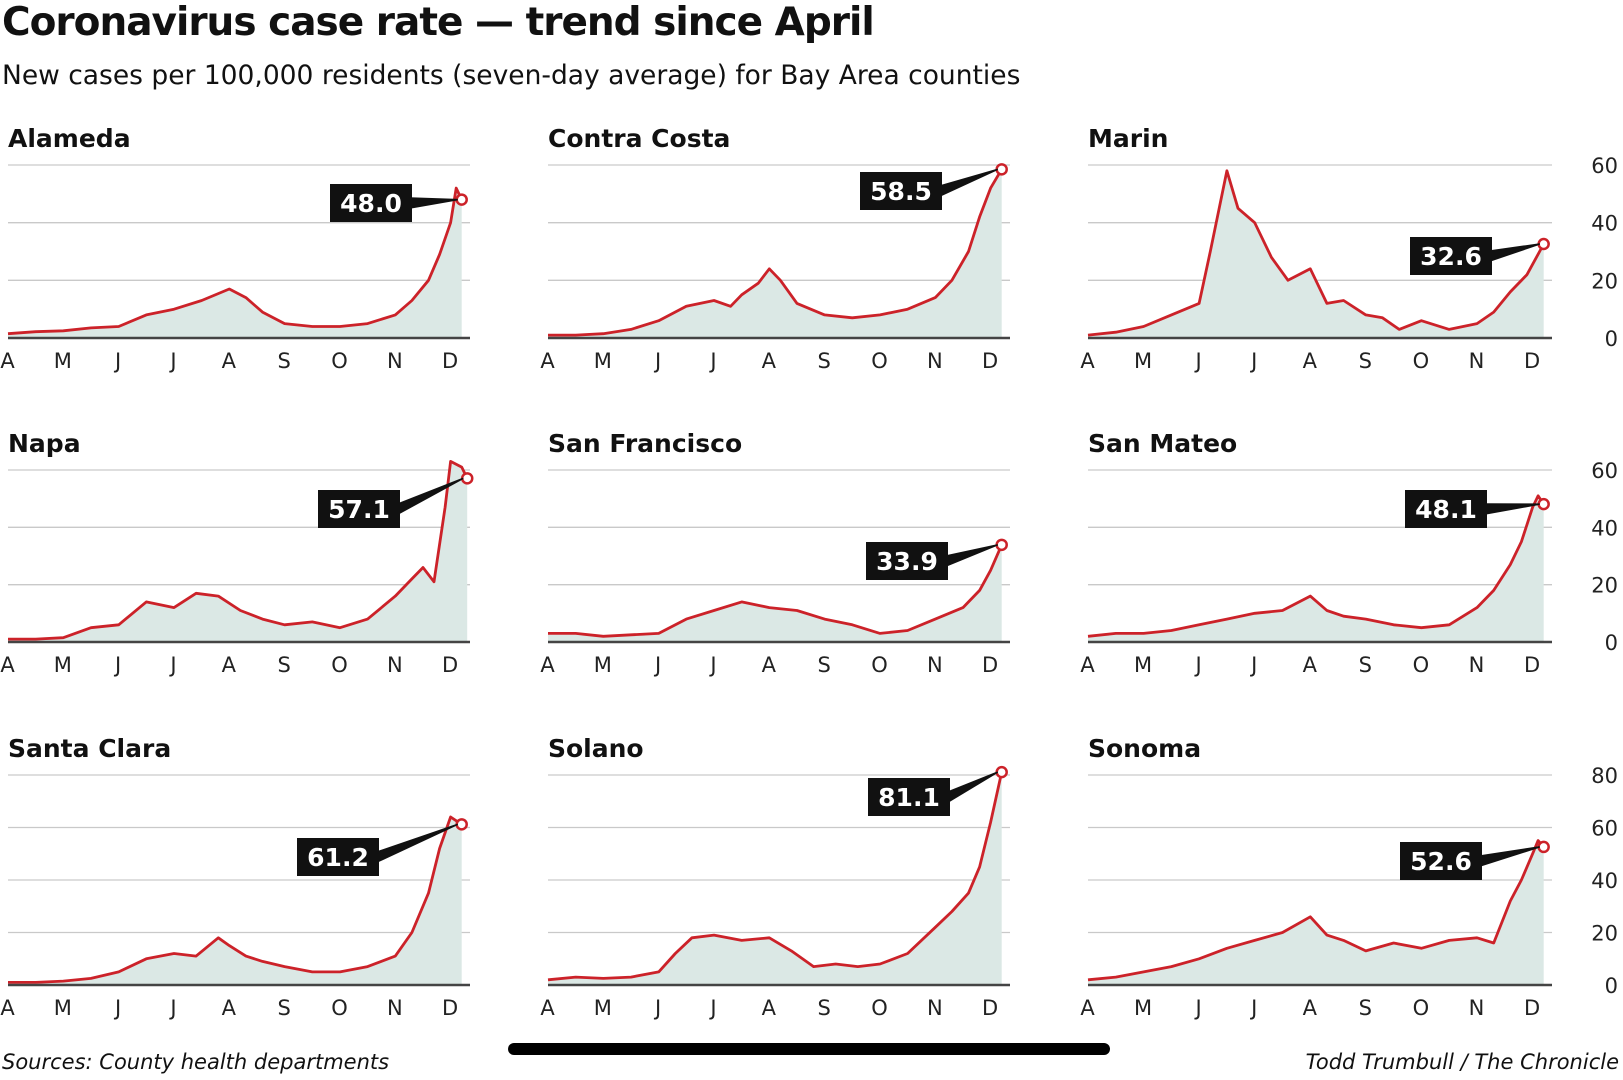 The height and width of the screenshot is (1080, 1623). I want to click on last-value-label: 57.1, so click(359, 509).